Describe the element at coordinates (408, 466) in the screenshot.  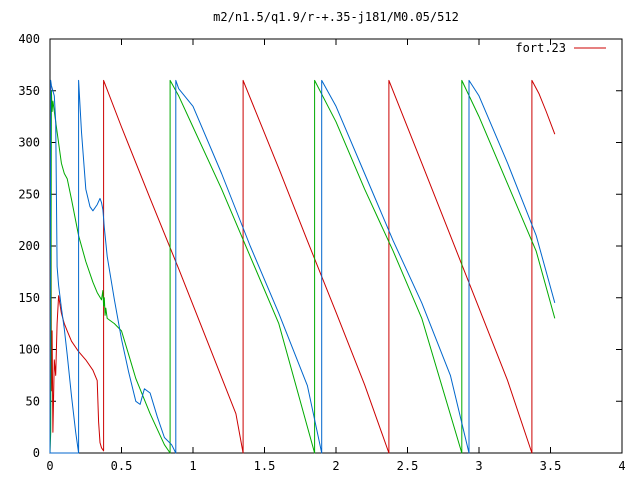
I see `x-tick-label: 2.5` at that location.